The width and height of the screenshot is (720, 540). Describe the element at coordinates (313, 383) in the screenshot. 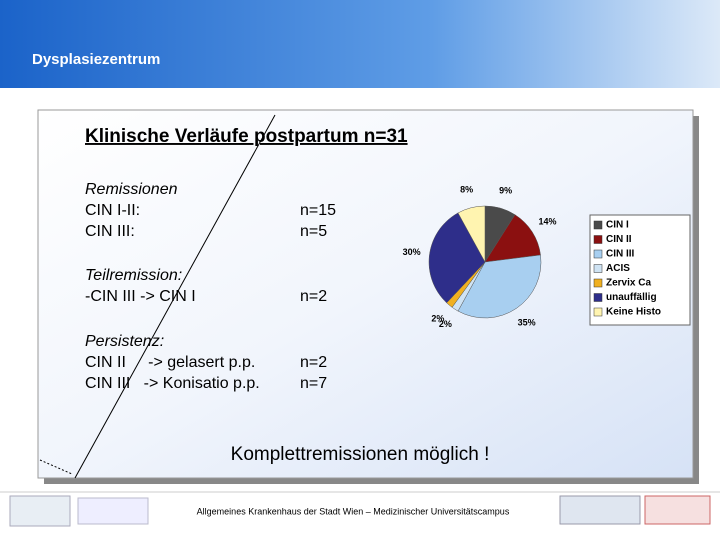

I see `row-value: n=7` at that location.